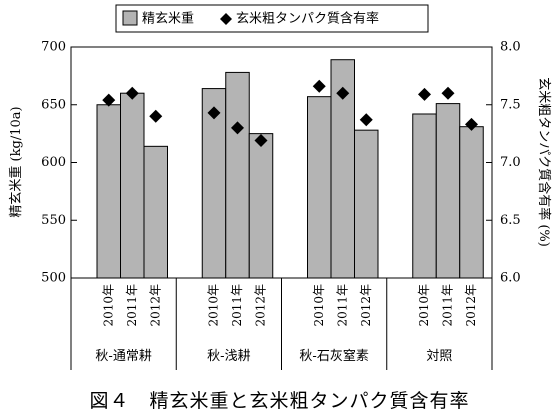  Describe the element at coordinates (510, 104) in the screenshot. I see `y2-tick-label: 7.5` at that location.